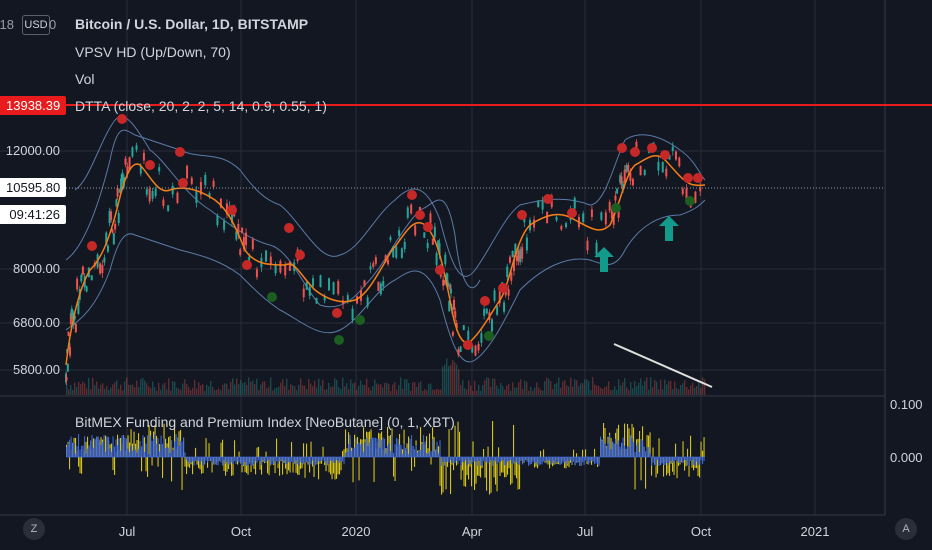 The image size is (932, 550). Describe the element at coordinates (36, 369) in the screenshot. I see `price-axis-label: 5800.00` at that location.